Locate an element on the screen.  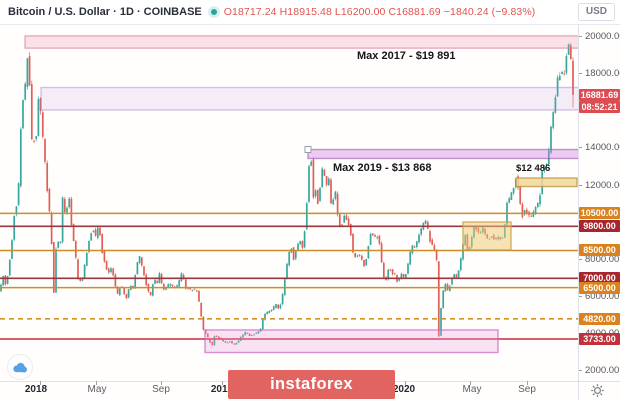
price-axis-label: 8000.00 is located at coordinates (599, 260).